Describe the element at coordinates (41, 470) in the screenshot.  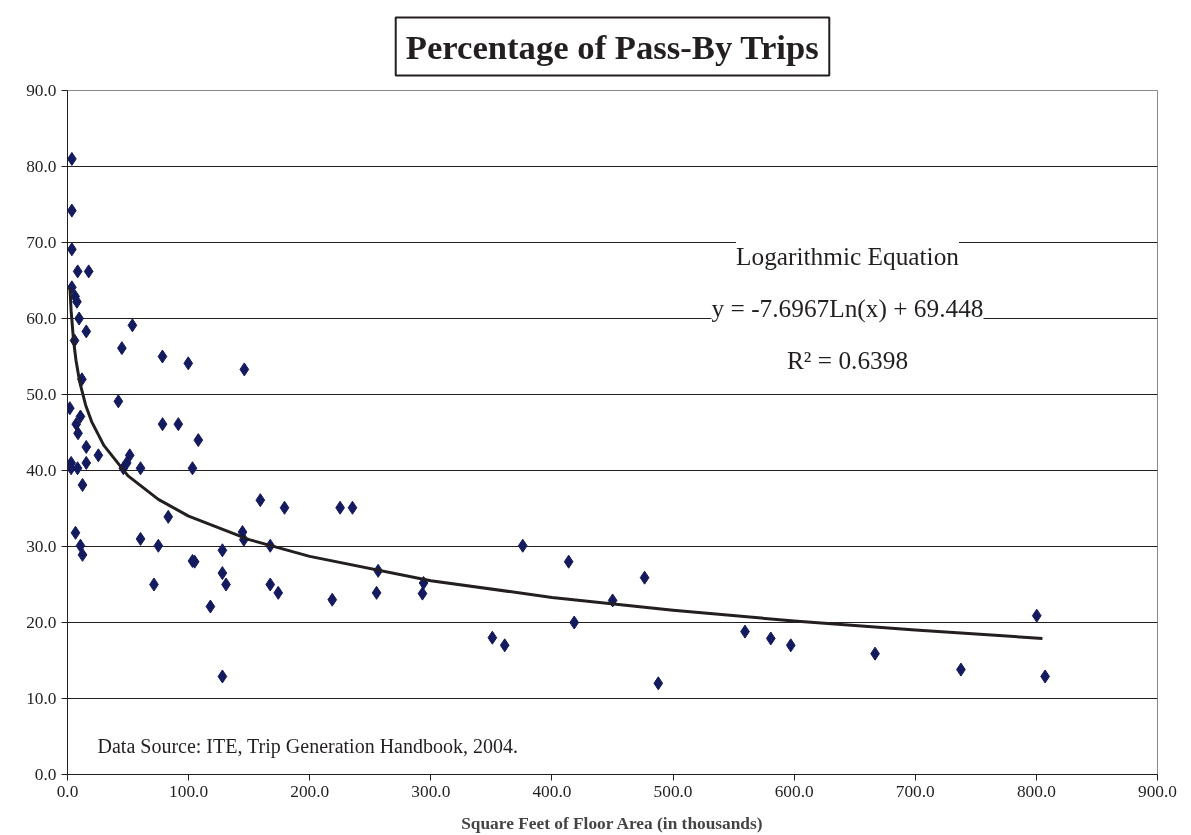
I see `y-tick-label: 40.0` at that location.